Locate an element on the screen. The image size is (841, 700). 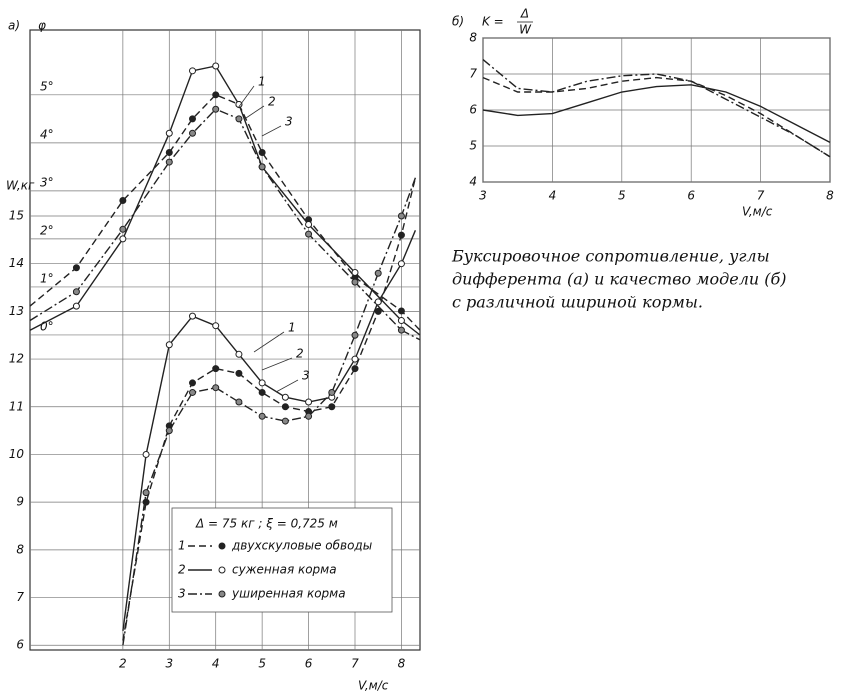
y2-tick-label: 1° is located at coordinates (47, 278).